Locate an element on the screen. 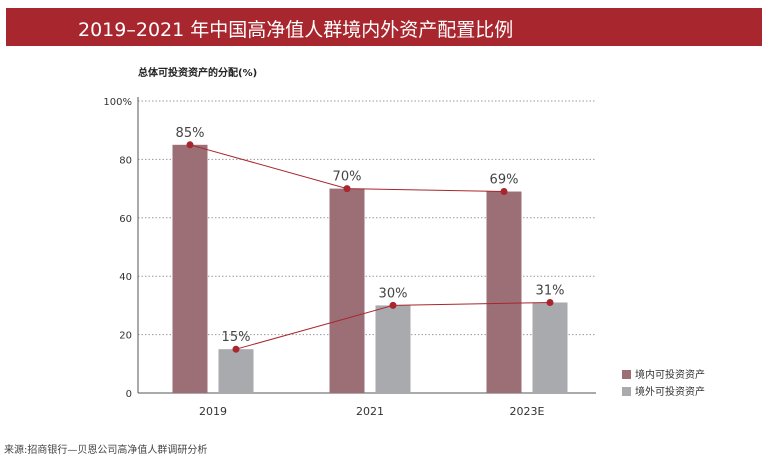 The width and height of the screenshot is (769, 460). data-label-domestic: 70% is located at coordinates (347, 177).